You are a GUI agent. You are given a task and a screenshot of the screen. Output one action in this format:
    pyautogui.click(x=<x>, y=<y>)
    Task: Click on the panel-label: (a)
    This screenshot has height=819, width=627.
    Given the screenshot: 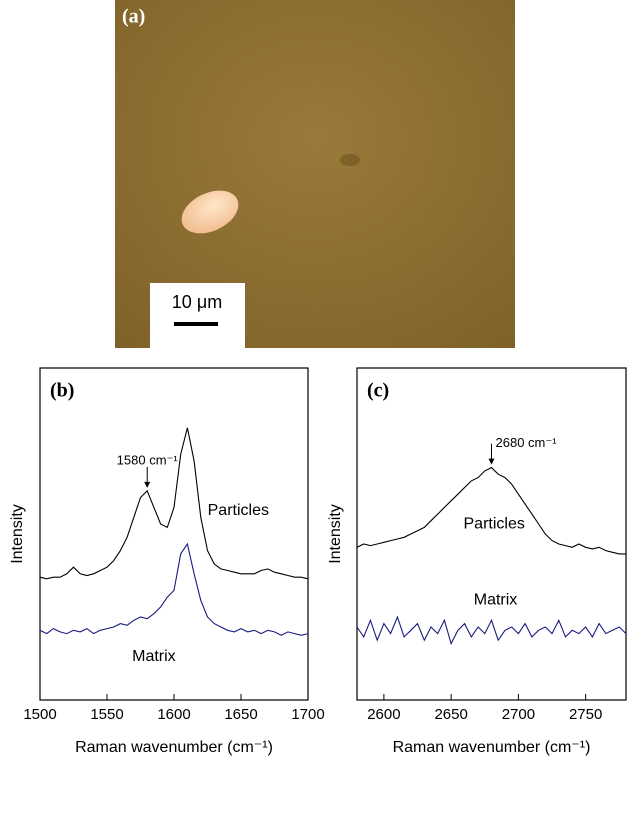 What is the action you would take?
    pyautogui.click(x=133, y=17)
    